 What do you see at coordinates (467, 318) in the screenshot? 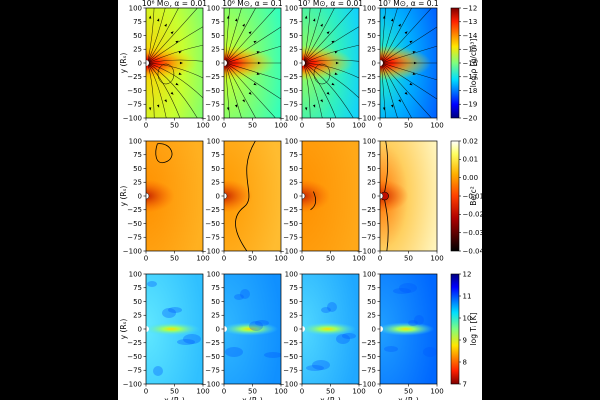
I see `colorbar-tick-label: 10` at bounding box center [467, 318].